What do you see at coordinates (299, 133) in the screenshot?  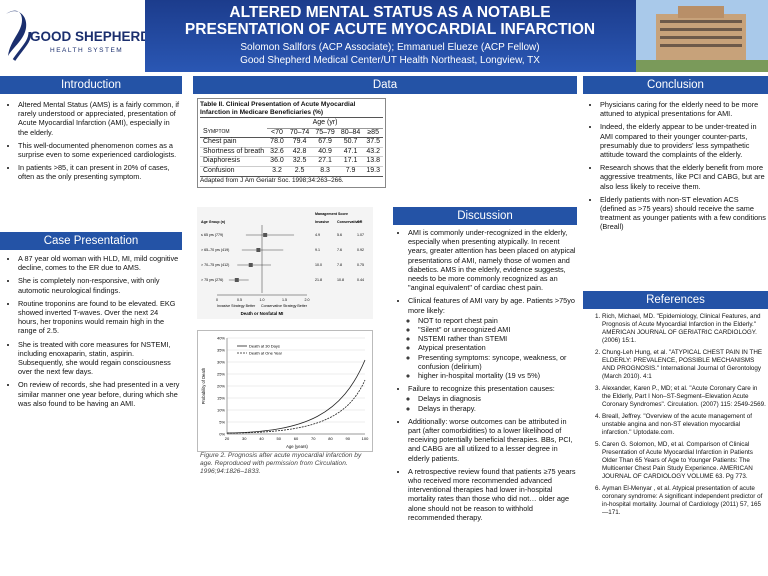 I see `table-header: 70–74` at bounding box center [299, 133].